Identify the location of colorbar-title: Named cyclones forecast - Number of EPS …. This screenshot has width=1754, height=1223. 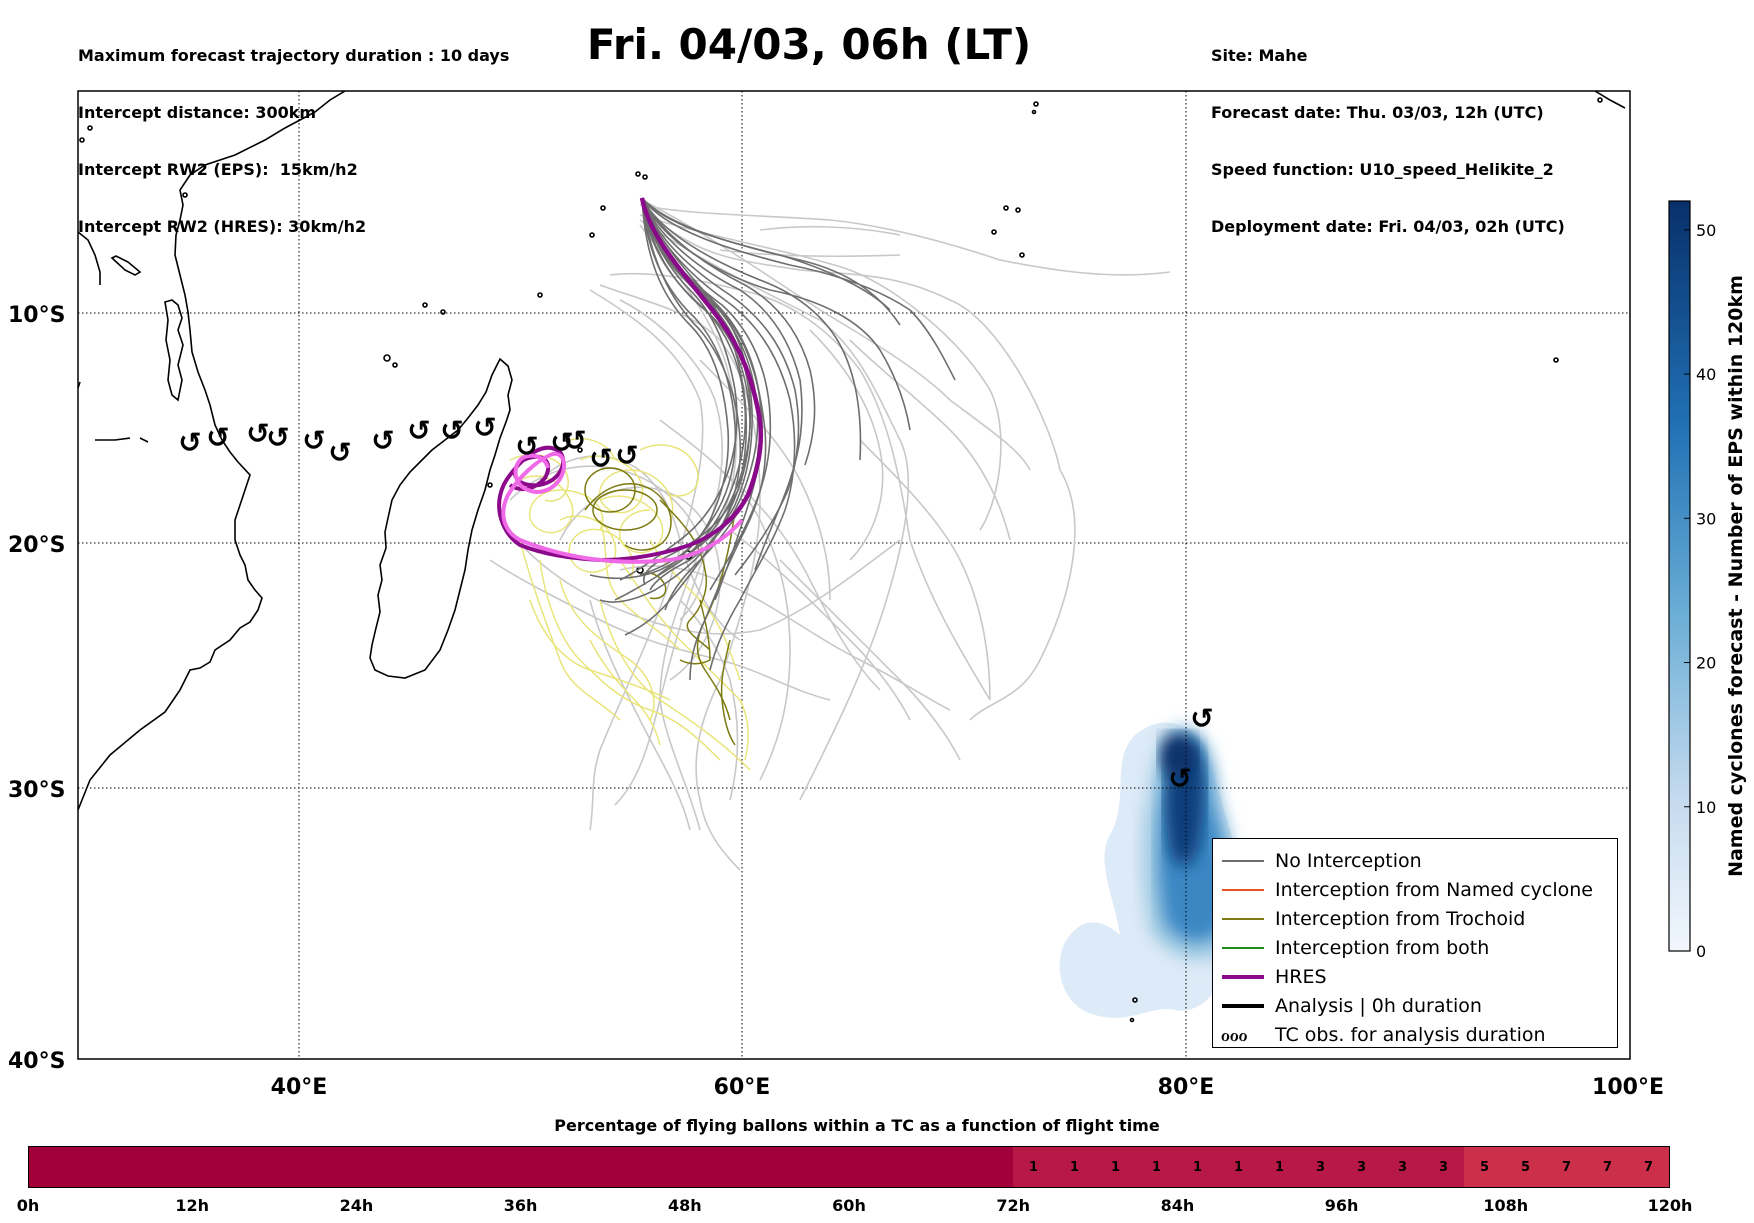
(1736, 576).